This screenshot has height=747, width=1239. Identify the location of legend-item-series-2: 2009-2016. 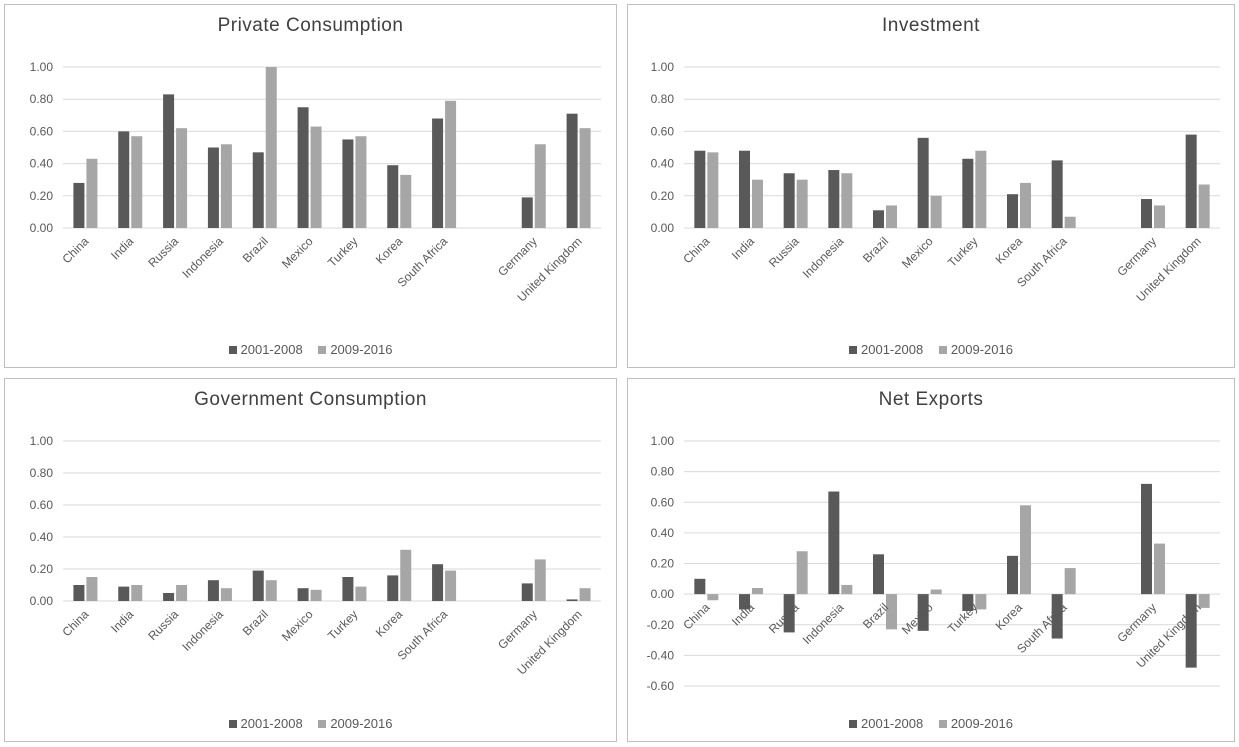
(975, 349).